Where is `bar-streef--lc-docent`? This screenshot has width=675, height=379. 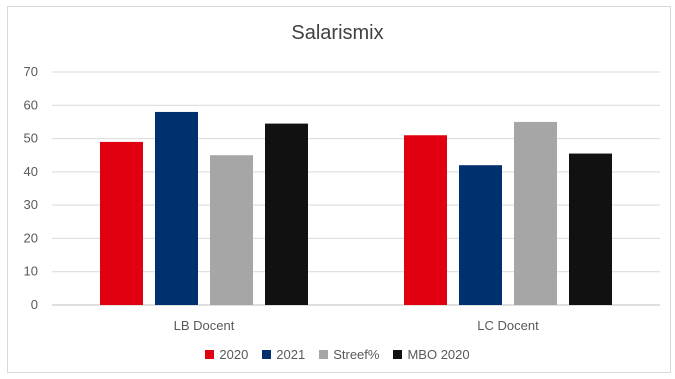
bar-streef--lc-docent is located at coordinates (535, 213).